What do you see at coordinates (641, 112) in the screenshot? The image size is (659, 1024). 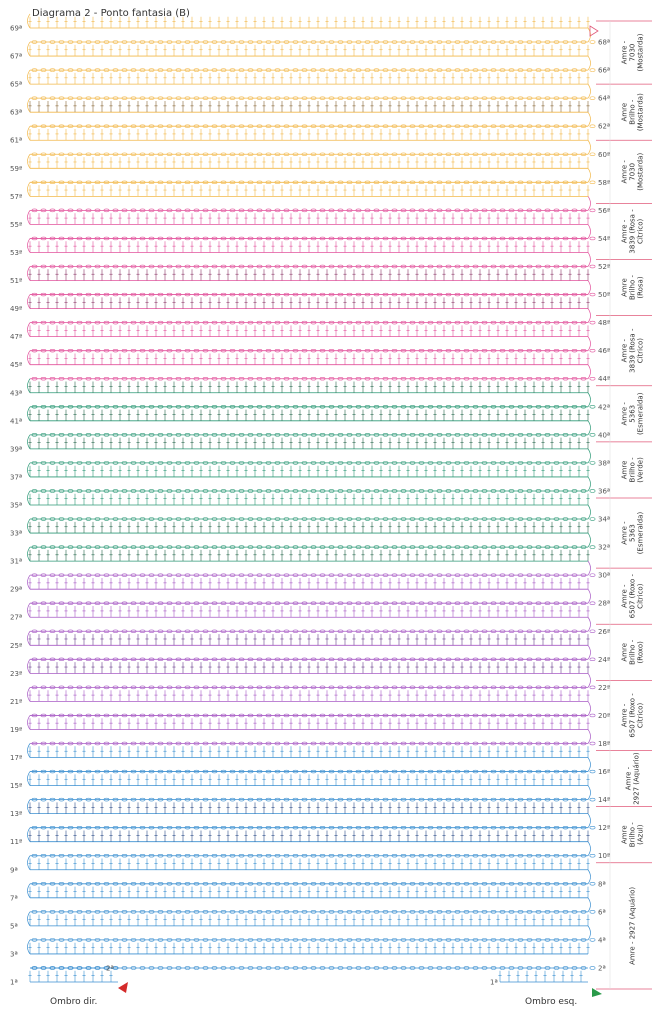 I see `yarn-band-line: (Mostarda)` at bounding box center [641, 112].